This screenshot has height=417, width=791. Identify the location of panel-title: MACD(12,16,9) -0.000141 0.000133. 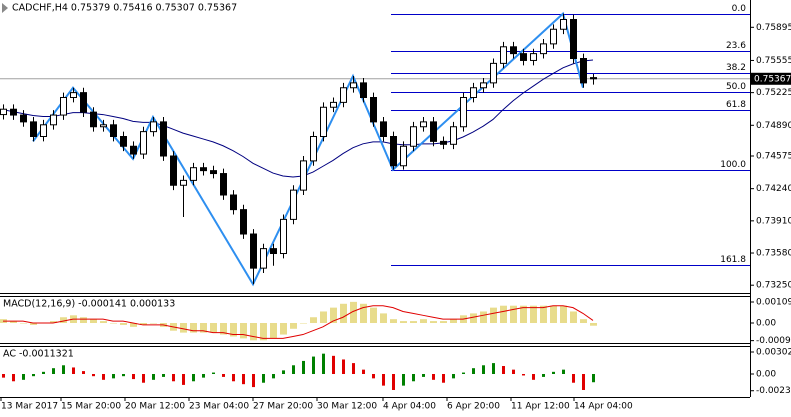
(89, 304).